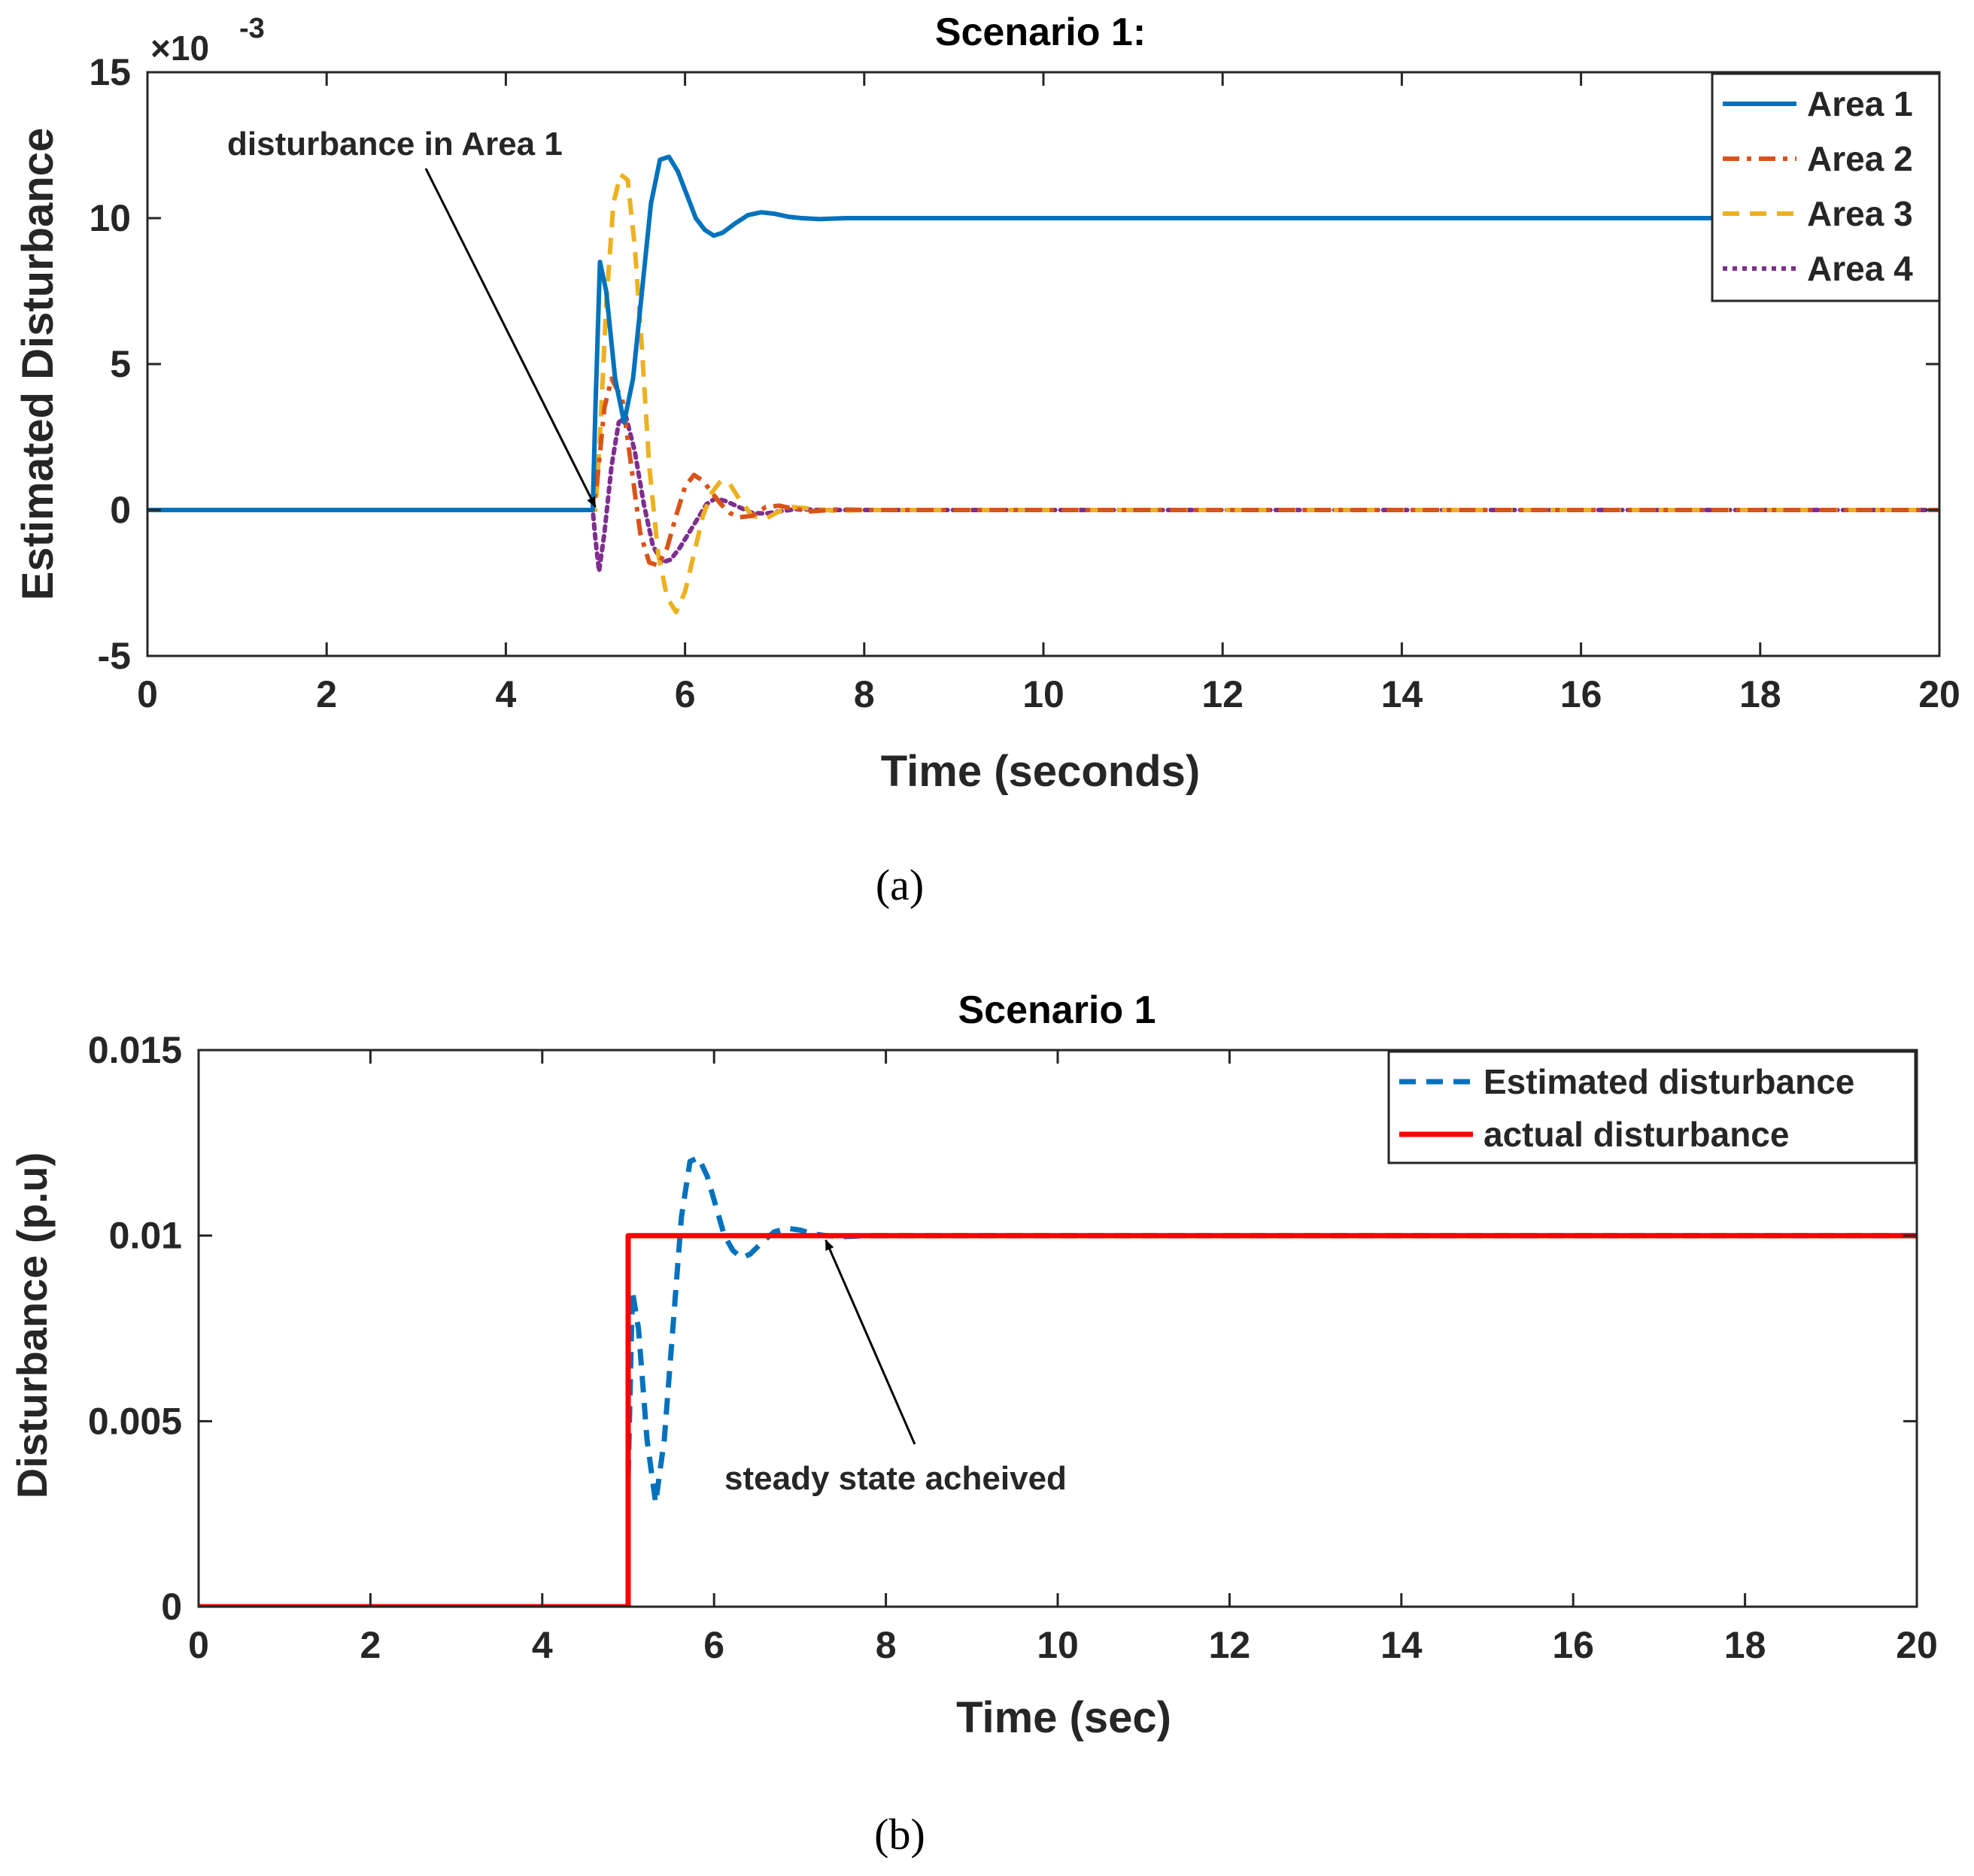 The image size is (1974, 1876). What do you see at coordinates (896, 1478) in the screenshot?
I see `panel-b-annotation-text: steady state acheived` at bounding box center [896, 1478].